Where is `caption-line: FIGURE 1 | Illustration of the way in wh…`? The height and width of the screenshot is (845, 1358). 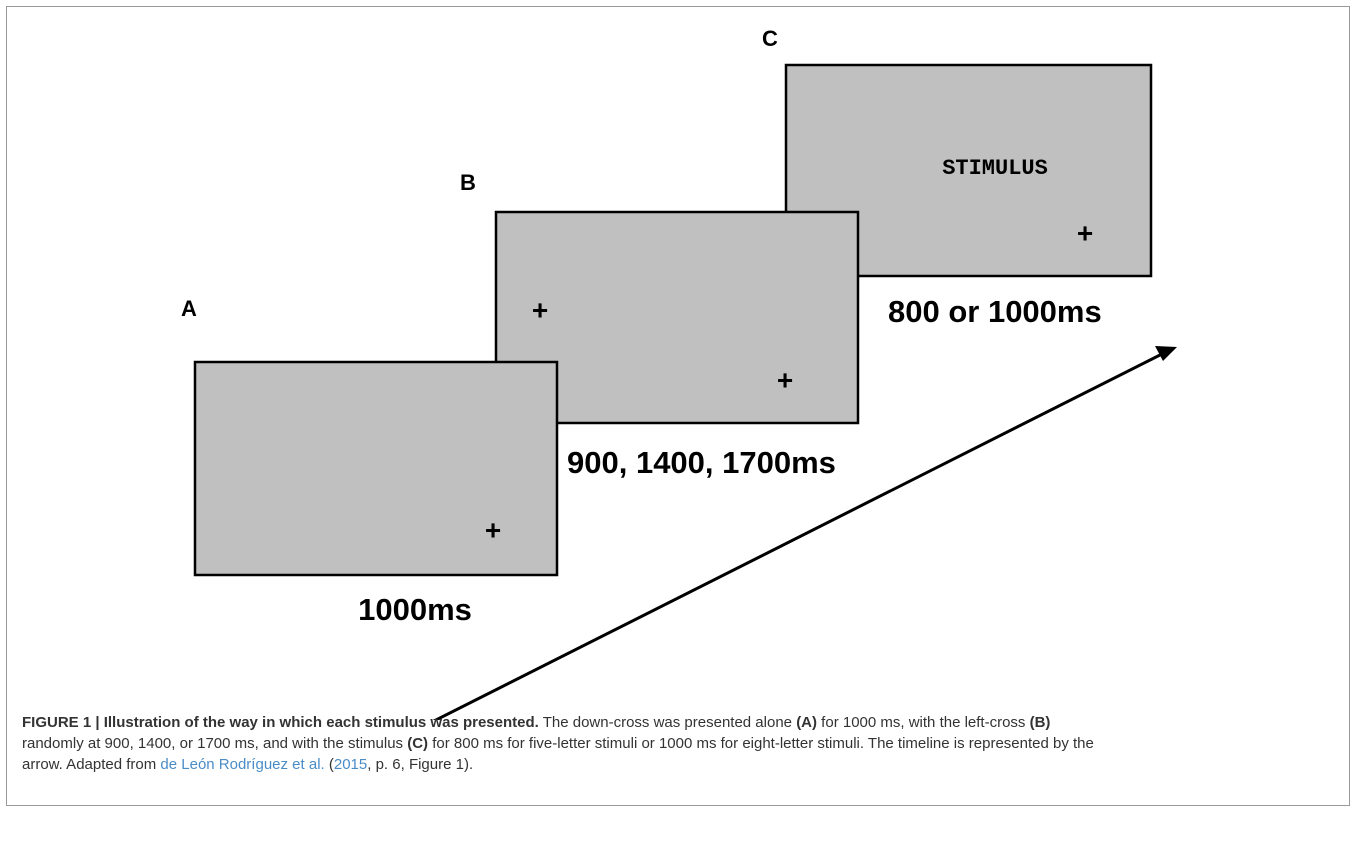 caption-line: FIGURE 1 | Illustration of the way in wh… is located at coordinates (558, 722).